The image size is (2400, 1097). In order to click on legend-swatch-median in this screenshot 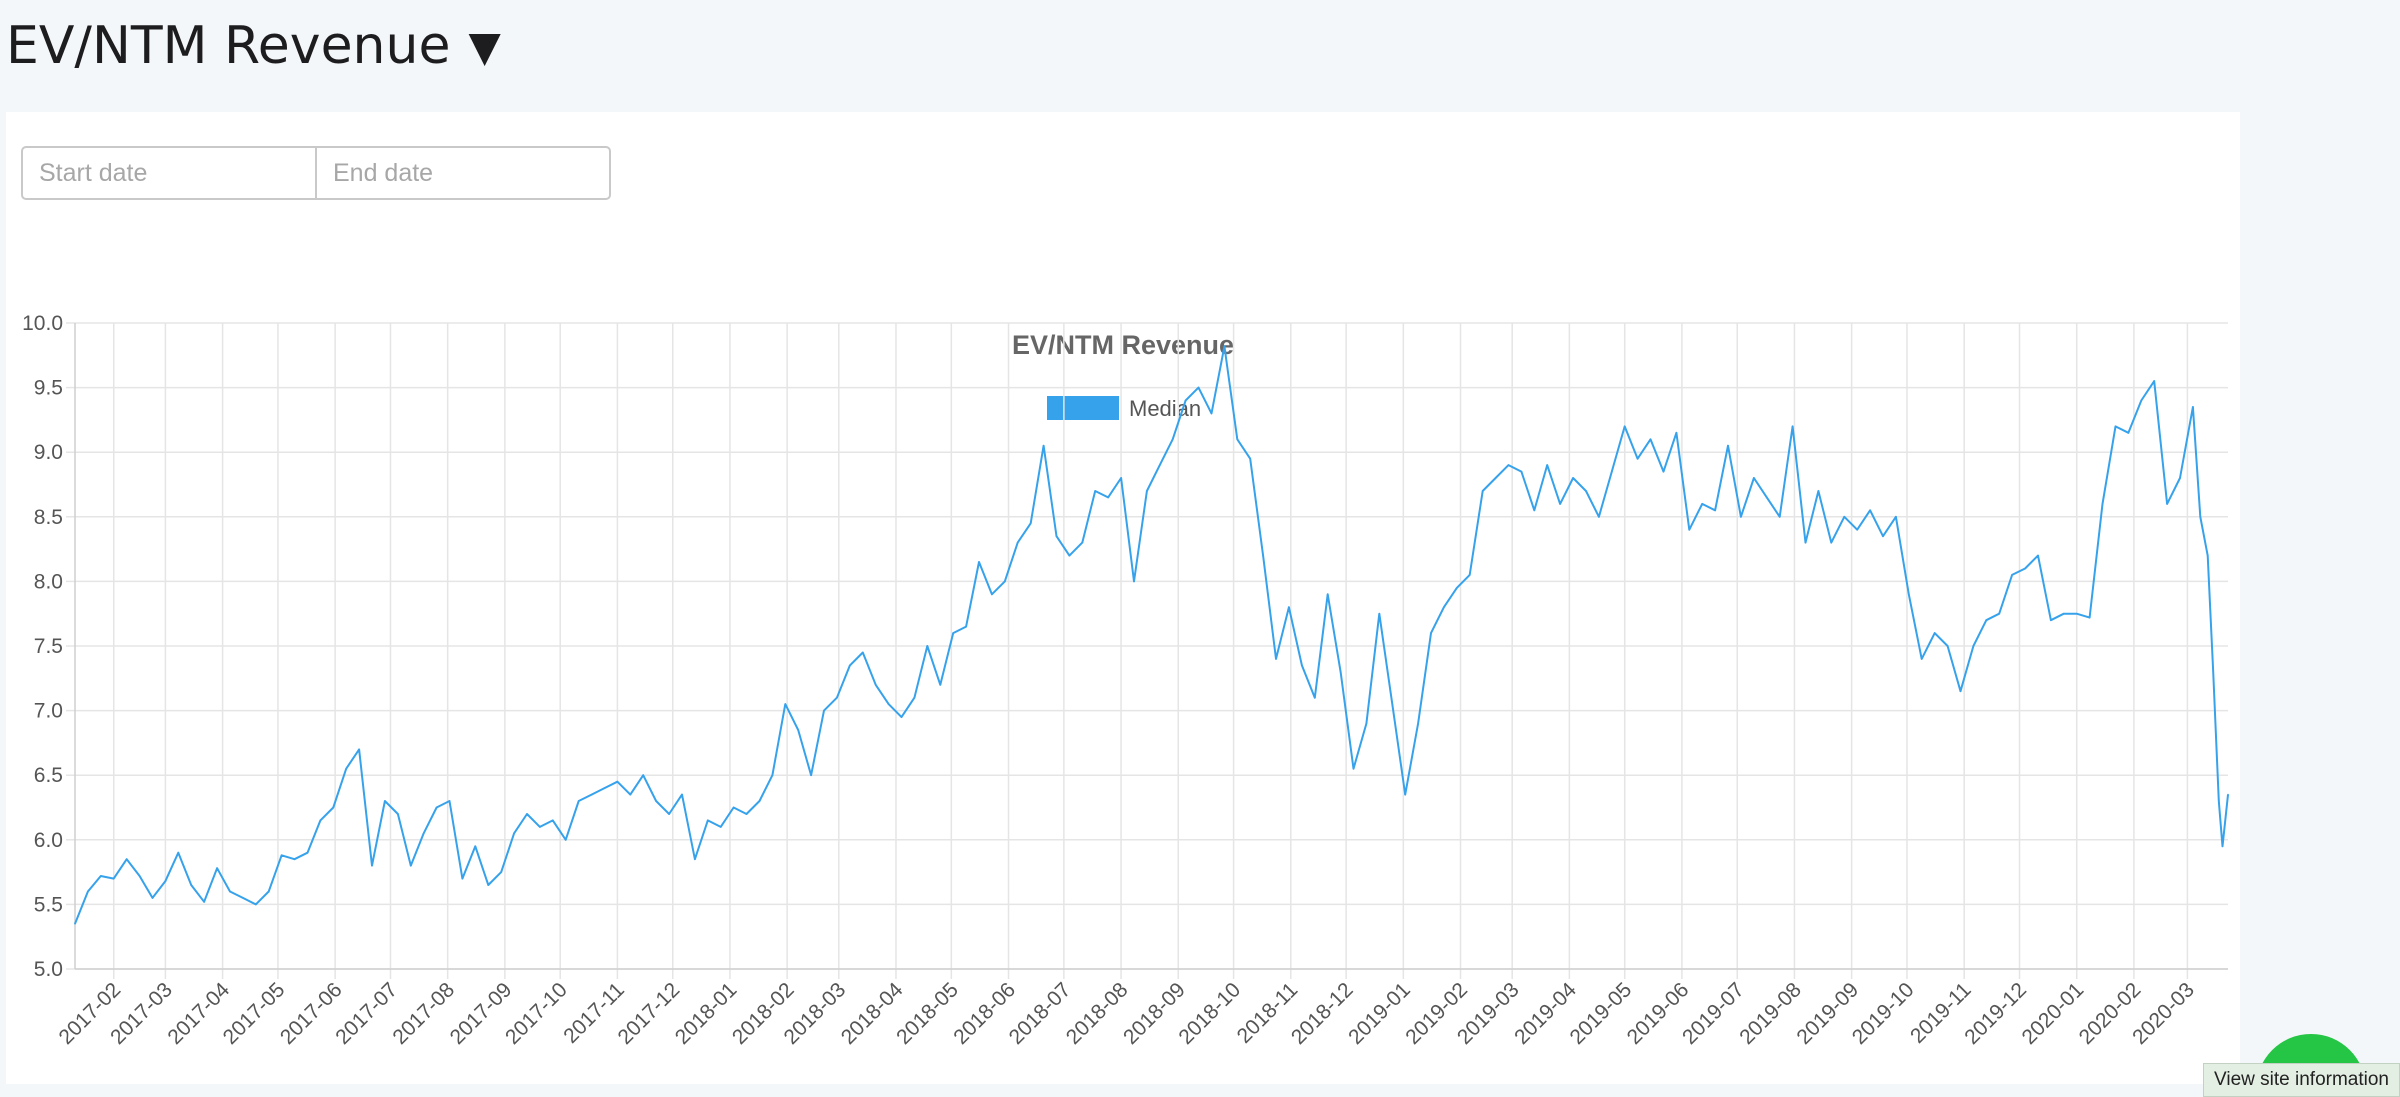, I will do `click(1083, 408)`.